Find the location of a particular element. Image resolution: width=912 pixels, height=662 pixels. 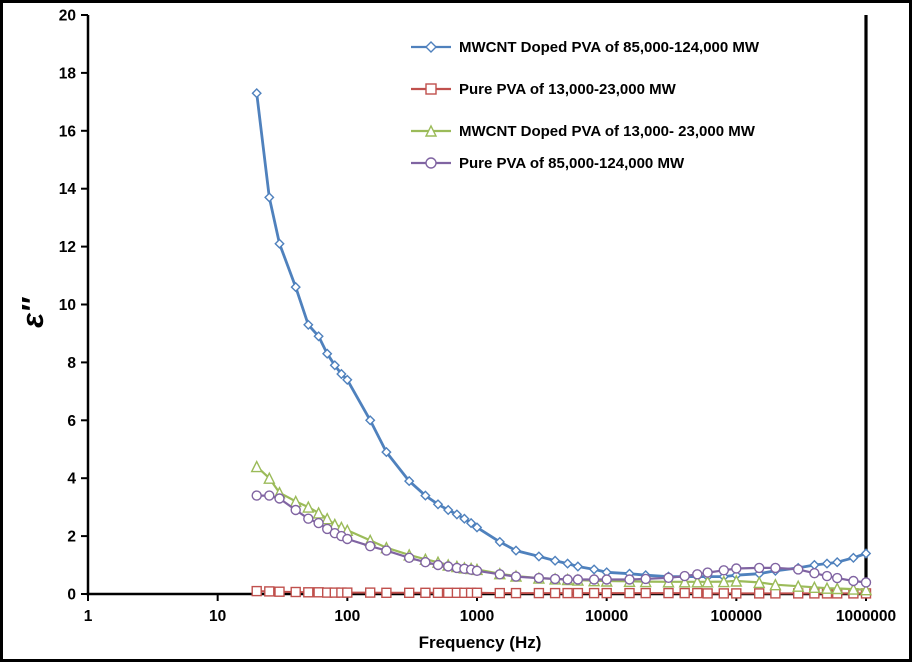

y-tick-label: 20 is located at coordinates (67, 16).